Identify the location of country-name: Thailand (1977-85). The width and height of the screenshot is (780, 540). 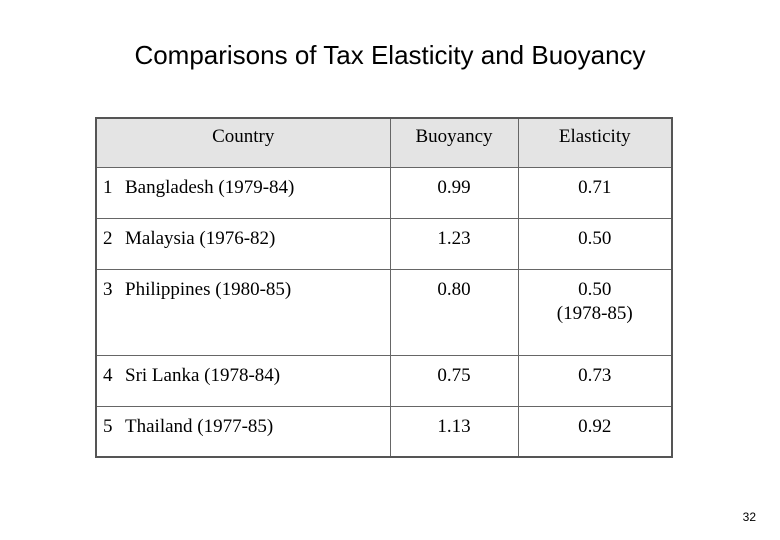
(199, 426).